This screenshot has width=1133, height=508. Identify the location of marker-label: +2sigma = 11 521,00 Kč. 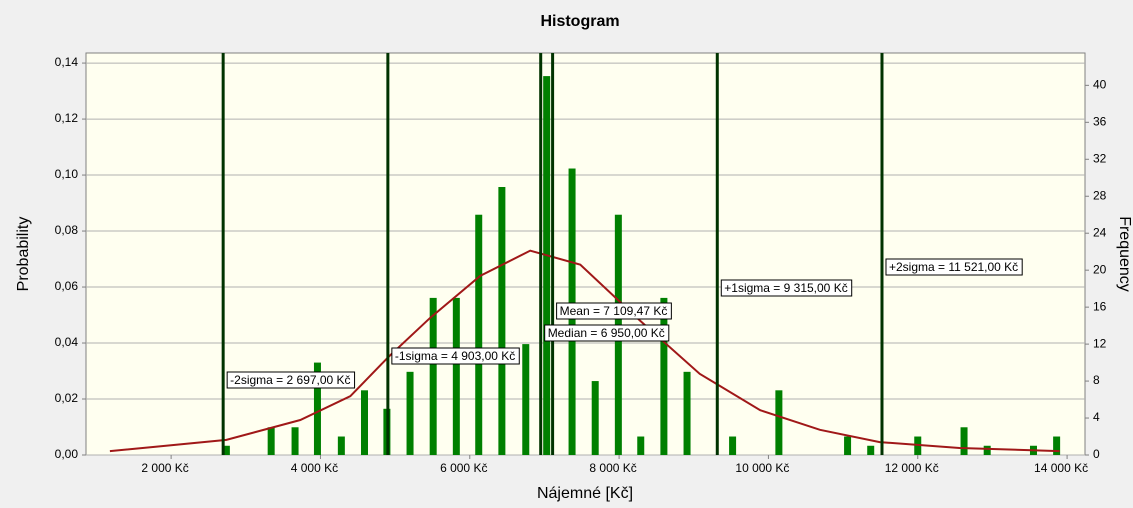
(954, 267).